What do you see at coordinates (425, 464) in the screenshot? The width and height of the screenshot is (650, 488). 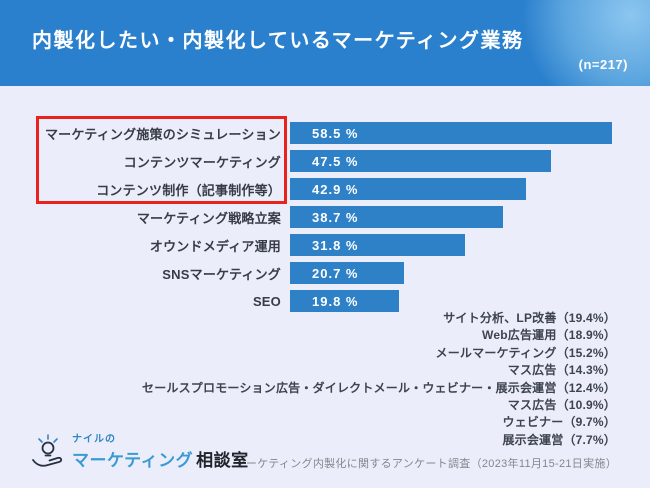 I see `source-note: マーケティング内製化に関するアンケート調査（2023年11月15-21日実施）` at bounding box center [425, 464].